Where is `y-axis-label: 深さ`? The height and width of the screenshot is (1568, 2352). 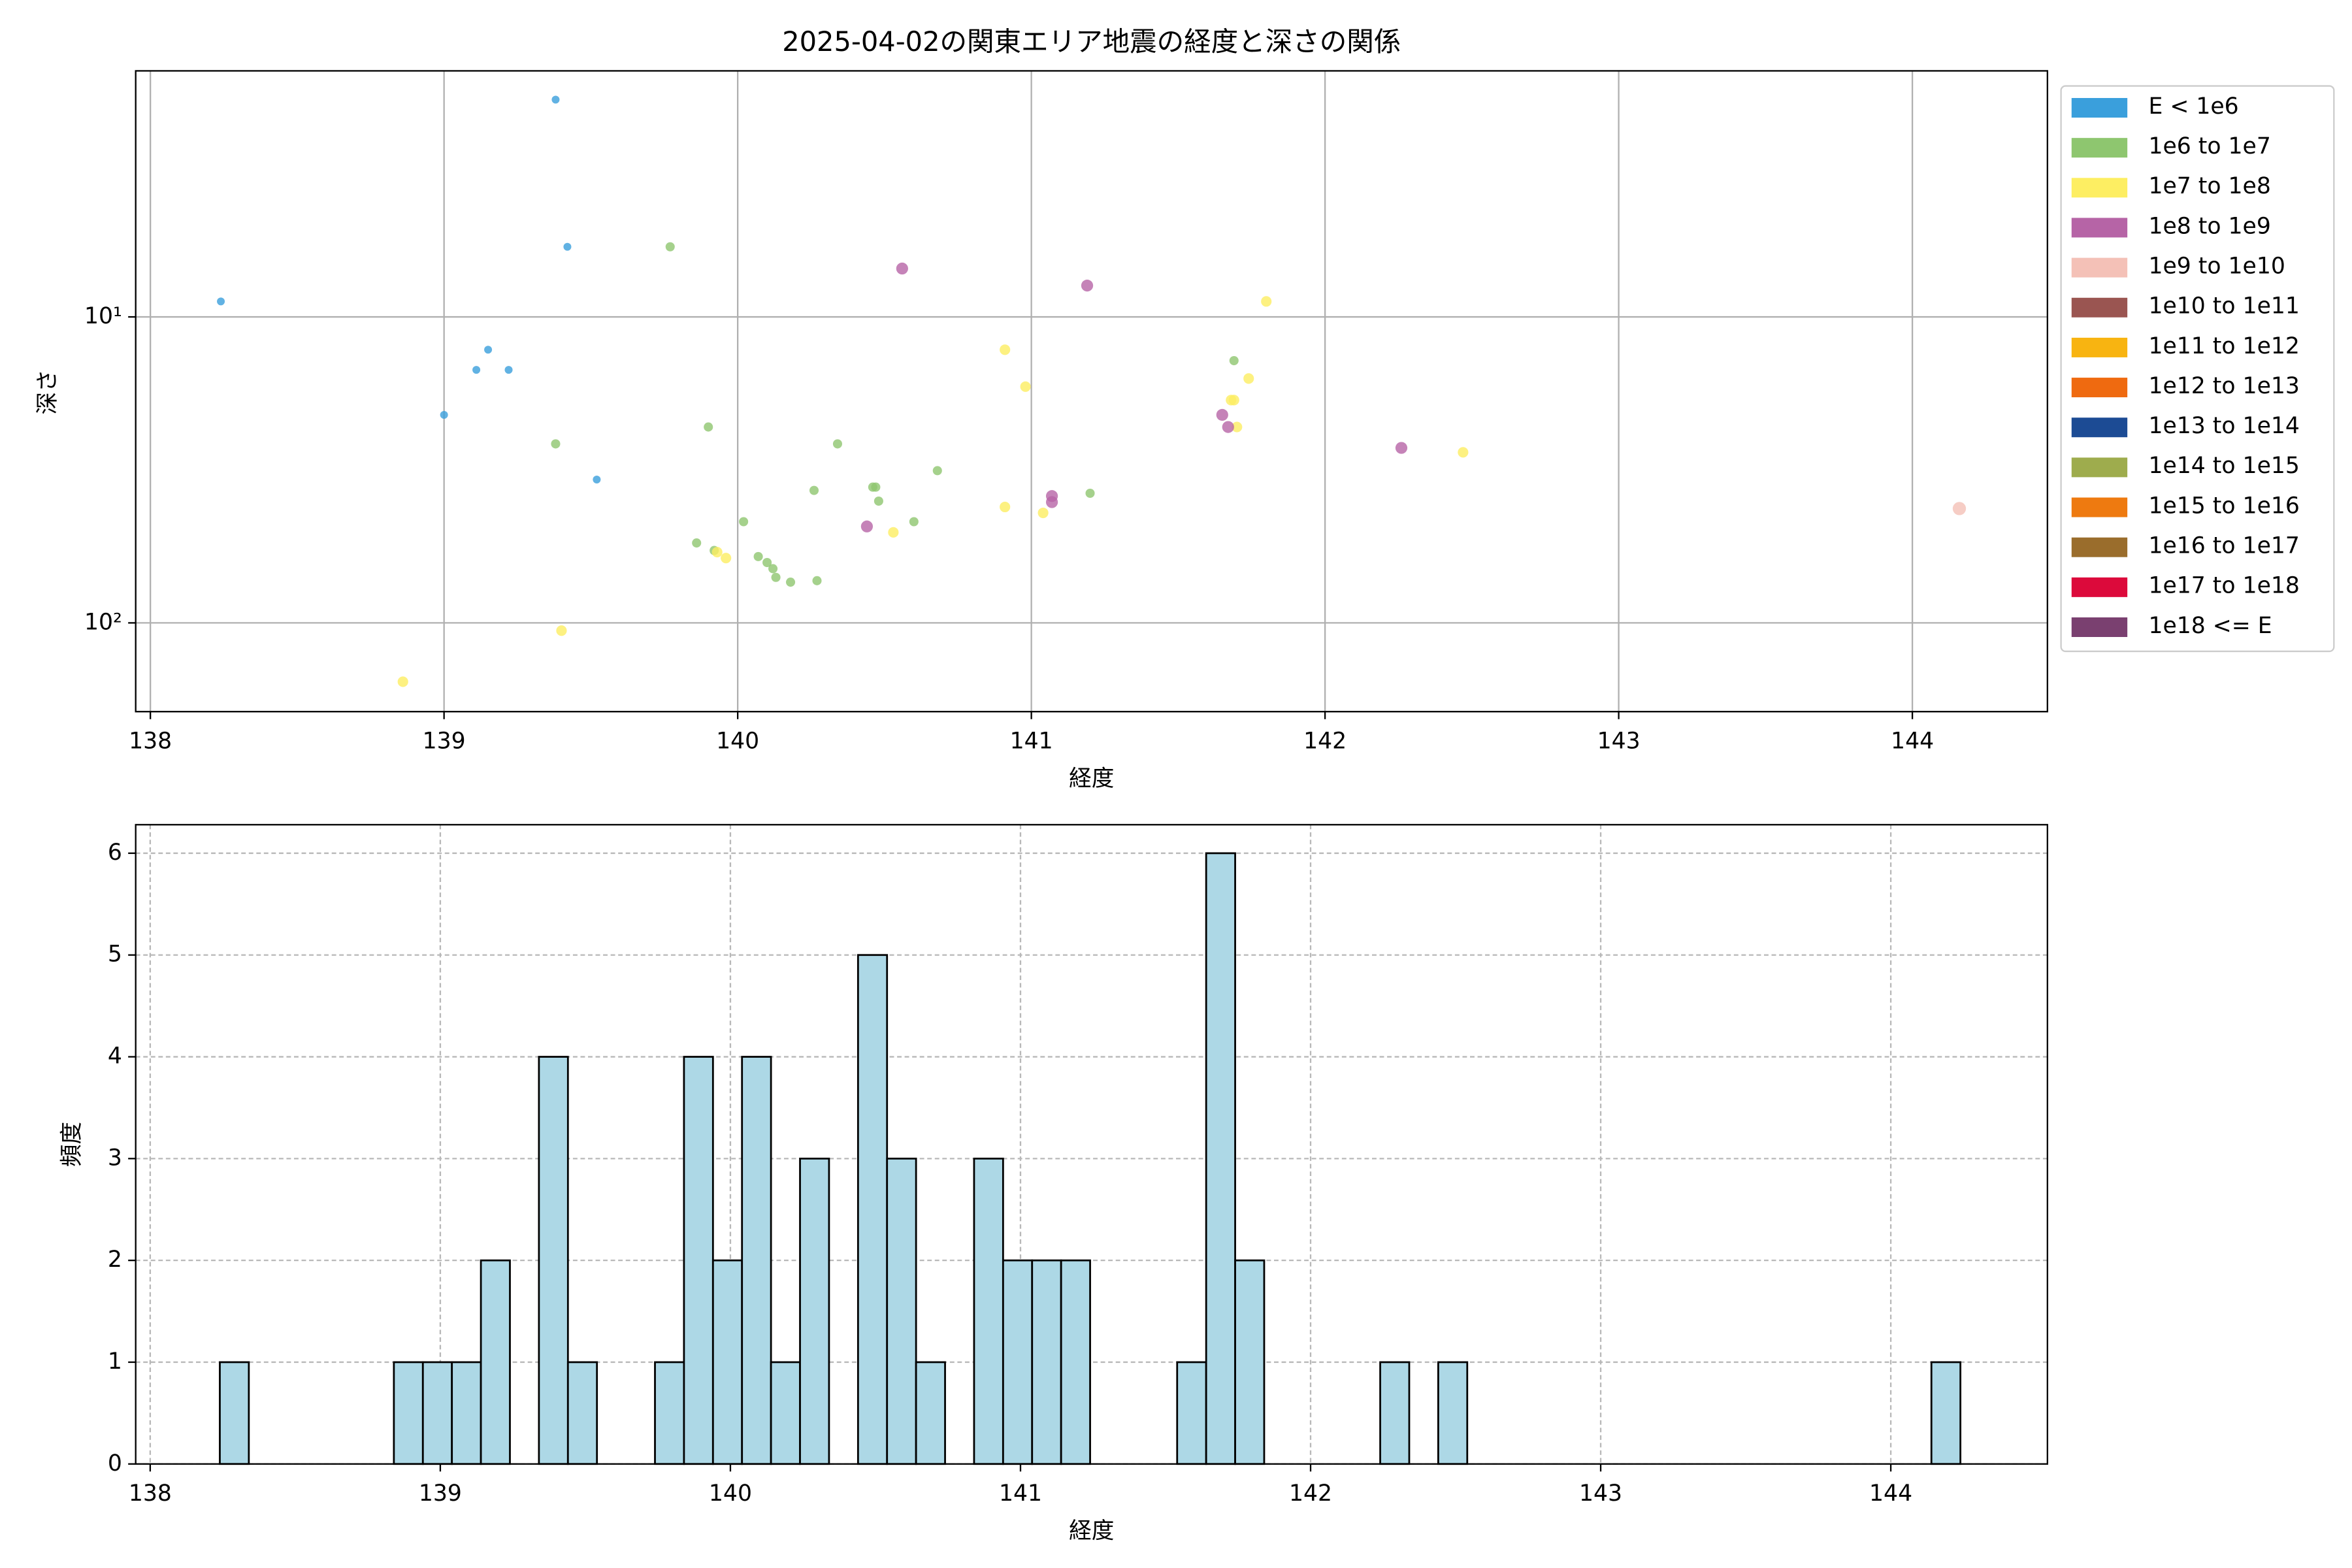 y-axis-label: 深さ is located at coordinates (48, 391).